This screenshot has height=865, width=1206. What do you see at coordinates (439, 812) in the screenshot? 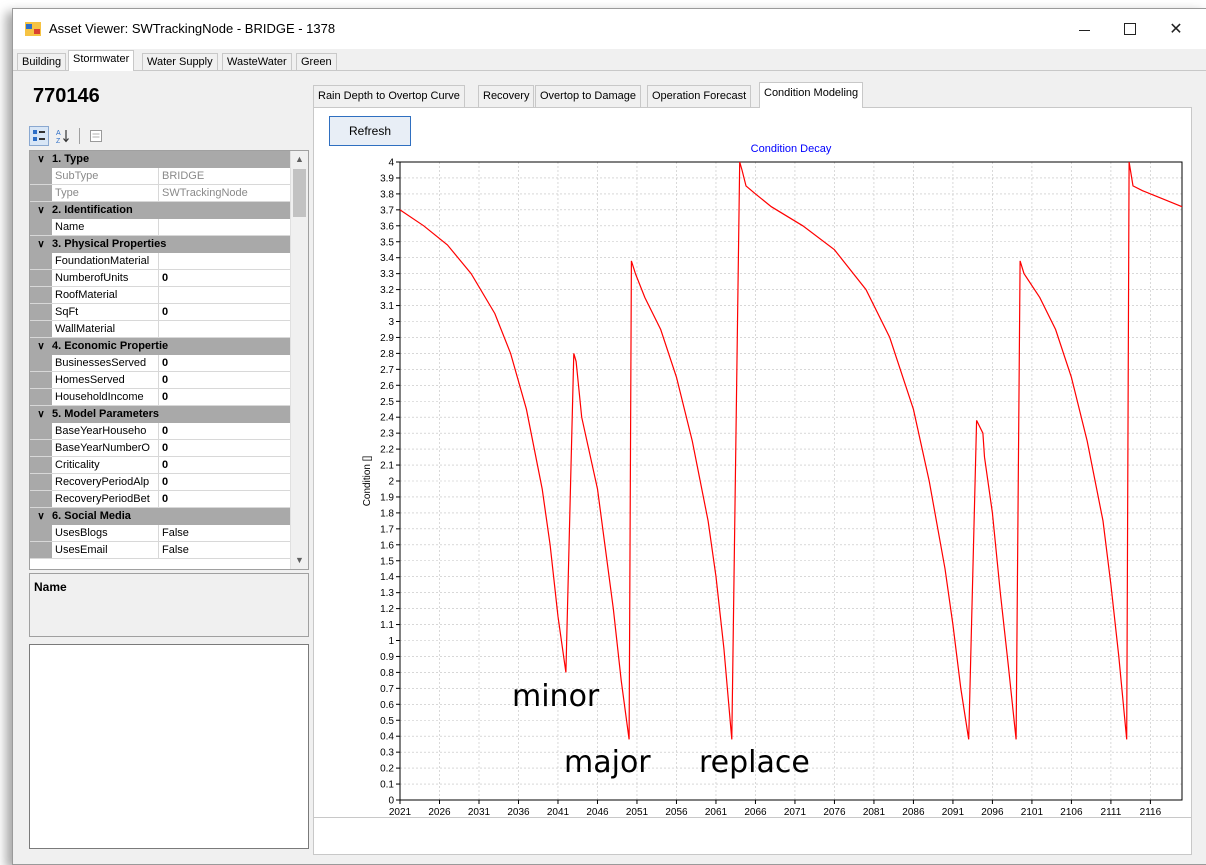
I see `x-tick-label: 2026` at bounding box center [439, 812].